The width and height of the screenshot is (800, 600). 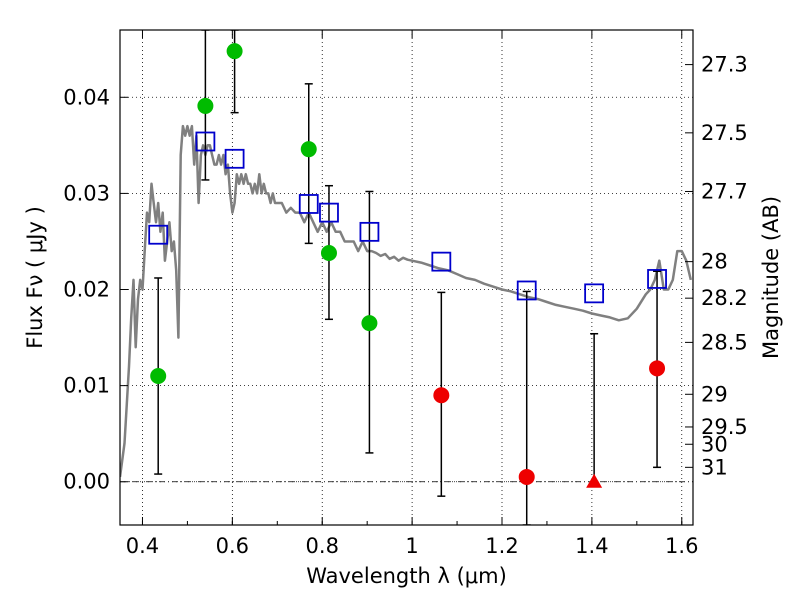 What do you see at coordinates (86, 482) in the screenshot?
I see `y-tick-label: 0.00` at bounding box center [86, 482].